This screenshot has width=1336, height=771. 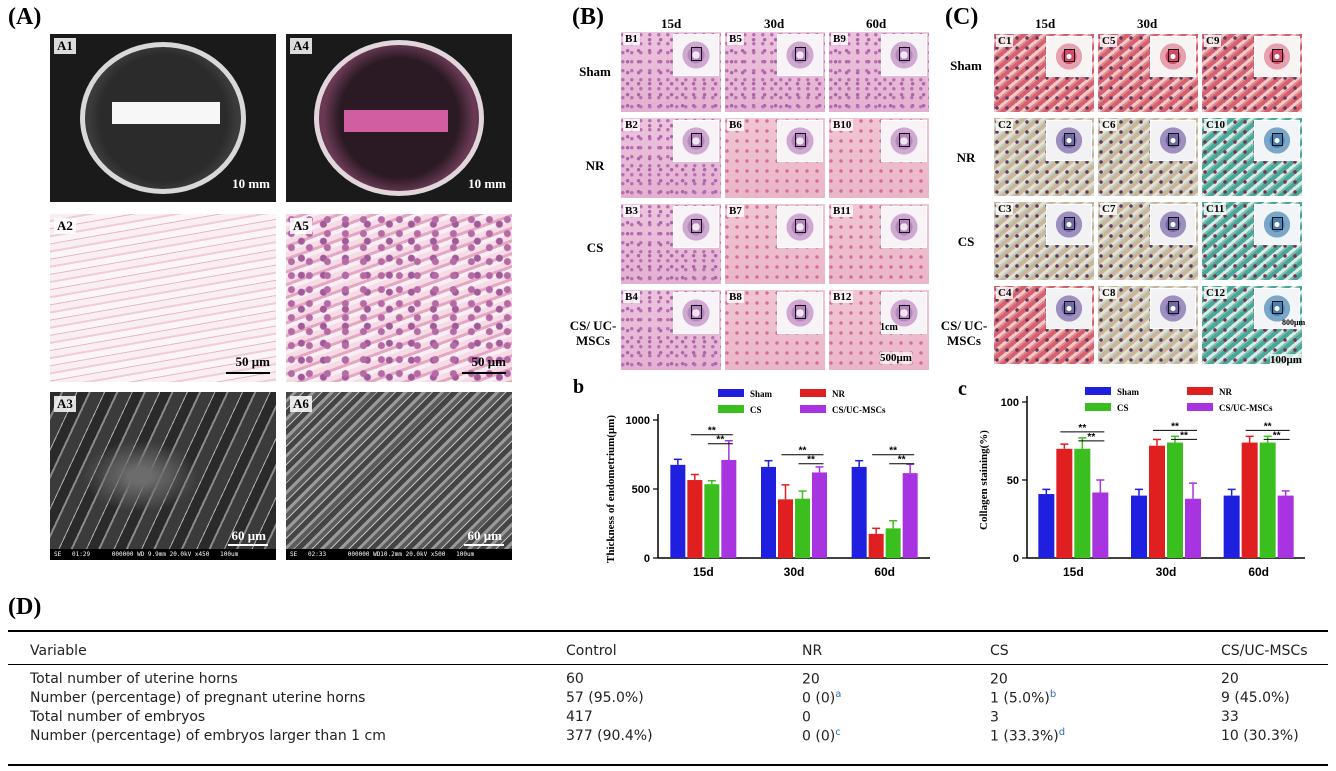 What do you see at coordinates (761, 394) in the screenshot?
I see `legend-label: Sham` at bounding box center [761, 394].